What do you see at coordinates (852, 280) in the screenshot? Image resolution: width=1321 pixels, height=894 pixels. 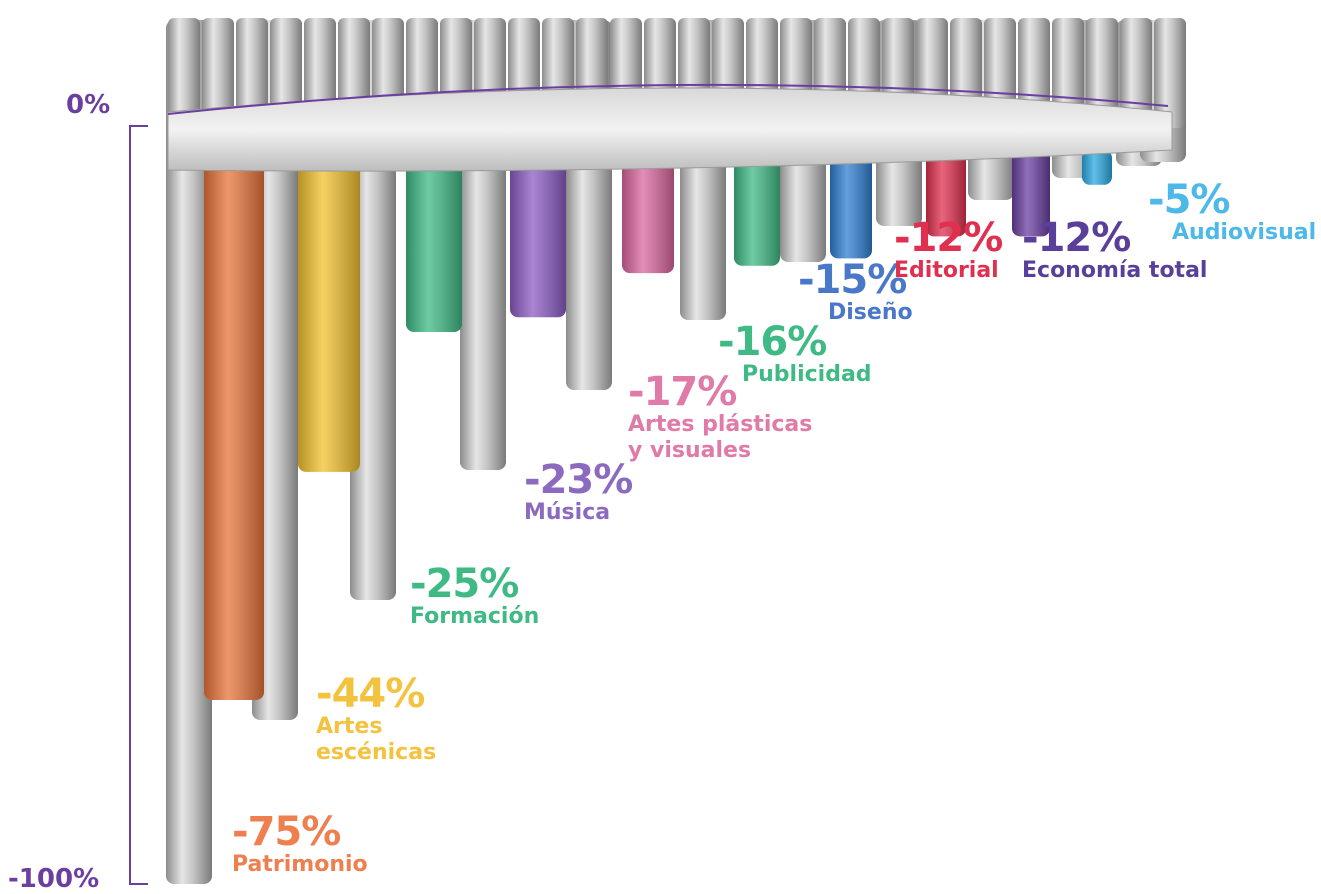 I see `value-label: -15%` at bounding box center [852, 280].